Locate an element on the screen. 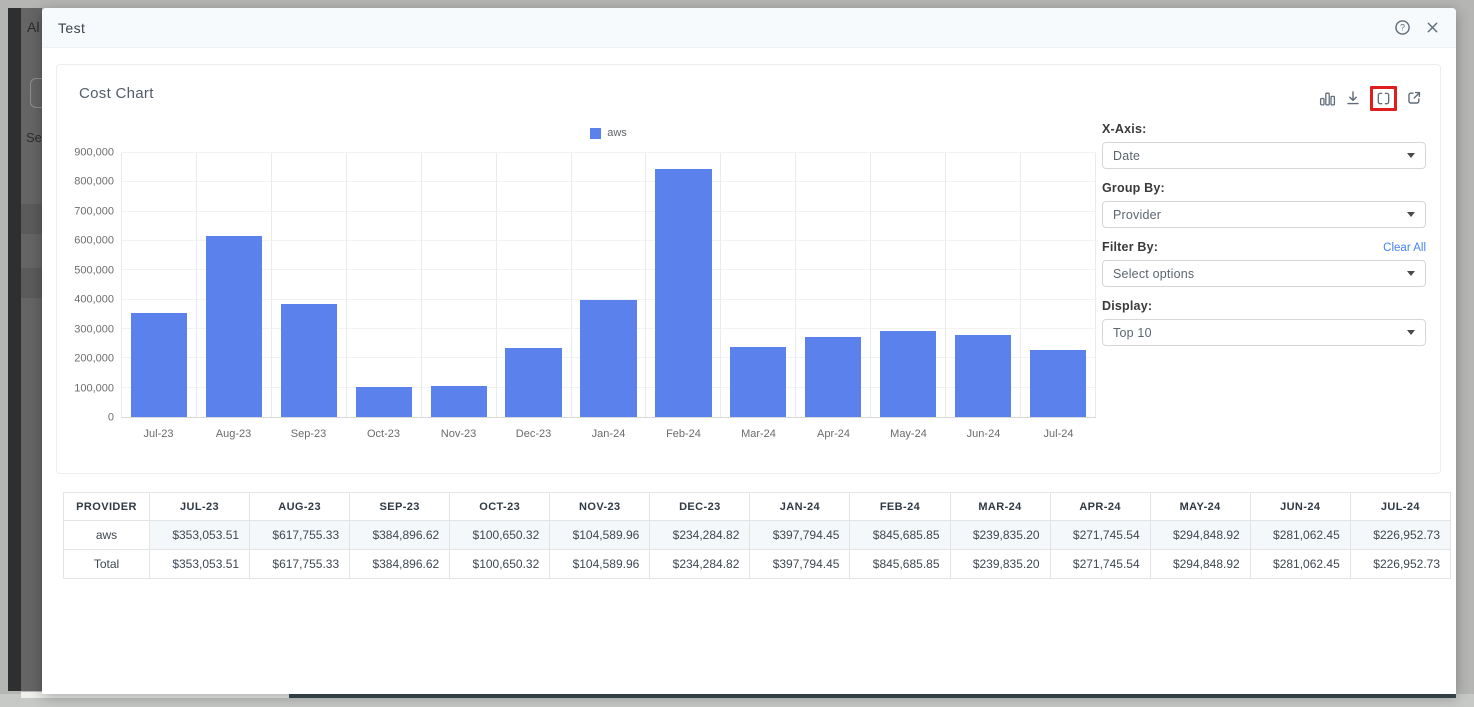 The height and width of the screenshot is (707, 1474). modal-header: Test ? is located at coordinates (749, 28).